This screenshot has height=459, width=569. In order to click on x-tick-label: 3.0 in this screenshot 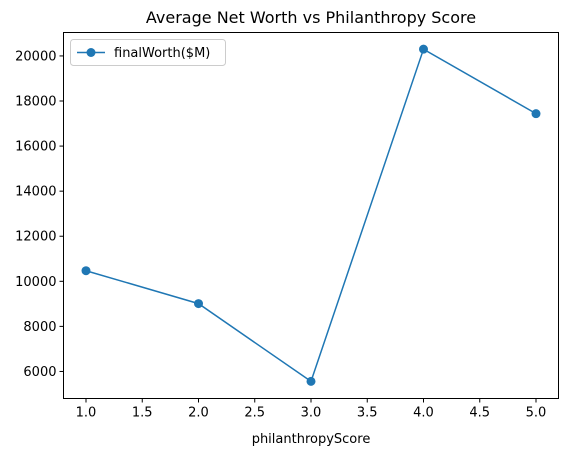, I will do `click(311, 413)`.